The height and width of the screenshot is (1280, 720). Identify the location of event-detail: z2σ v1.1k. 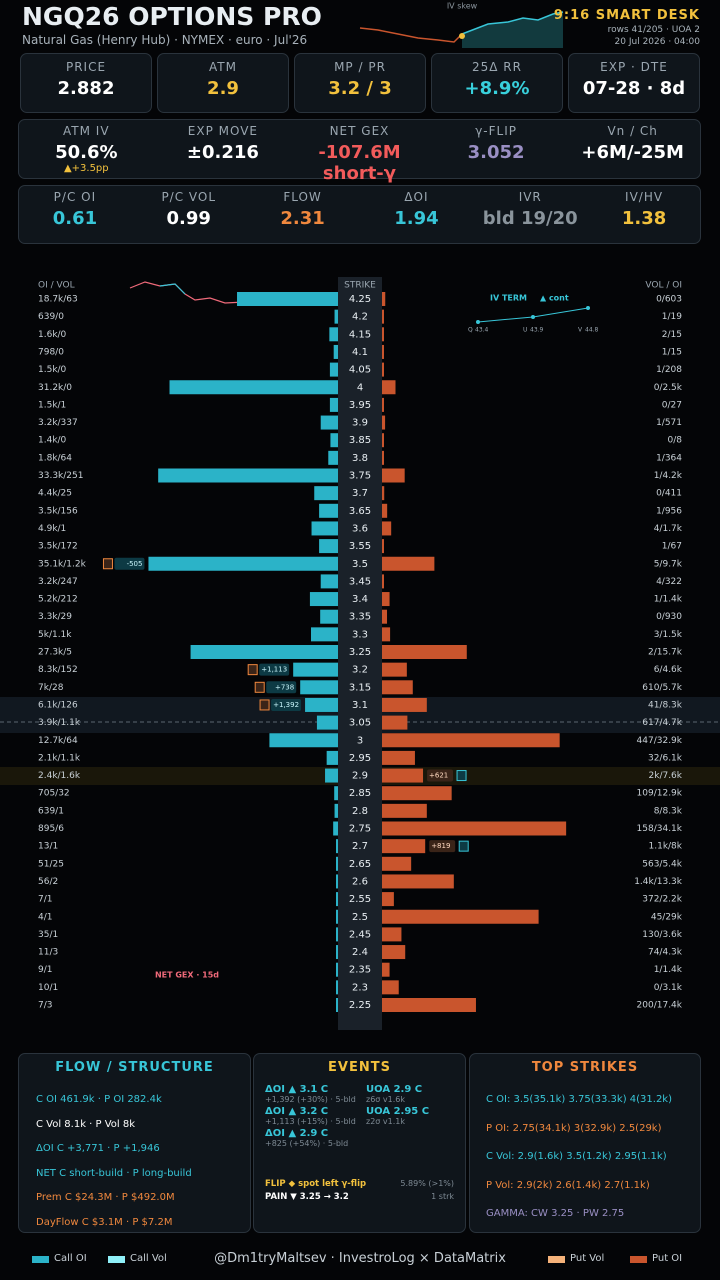
(385, 1121).